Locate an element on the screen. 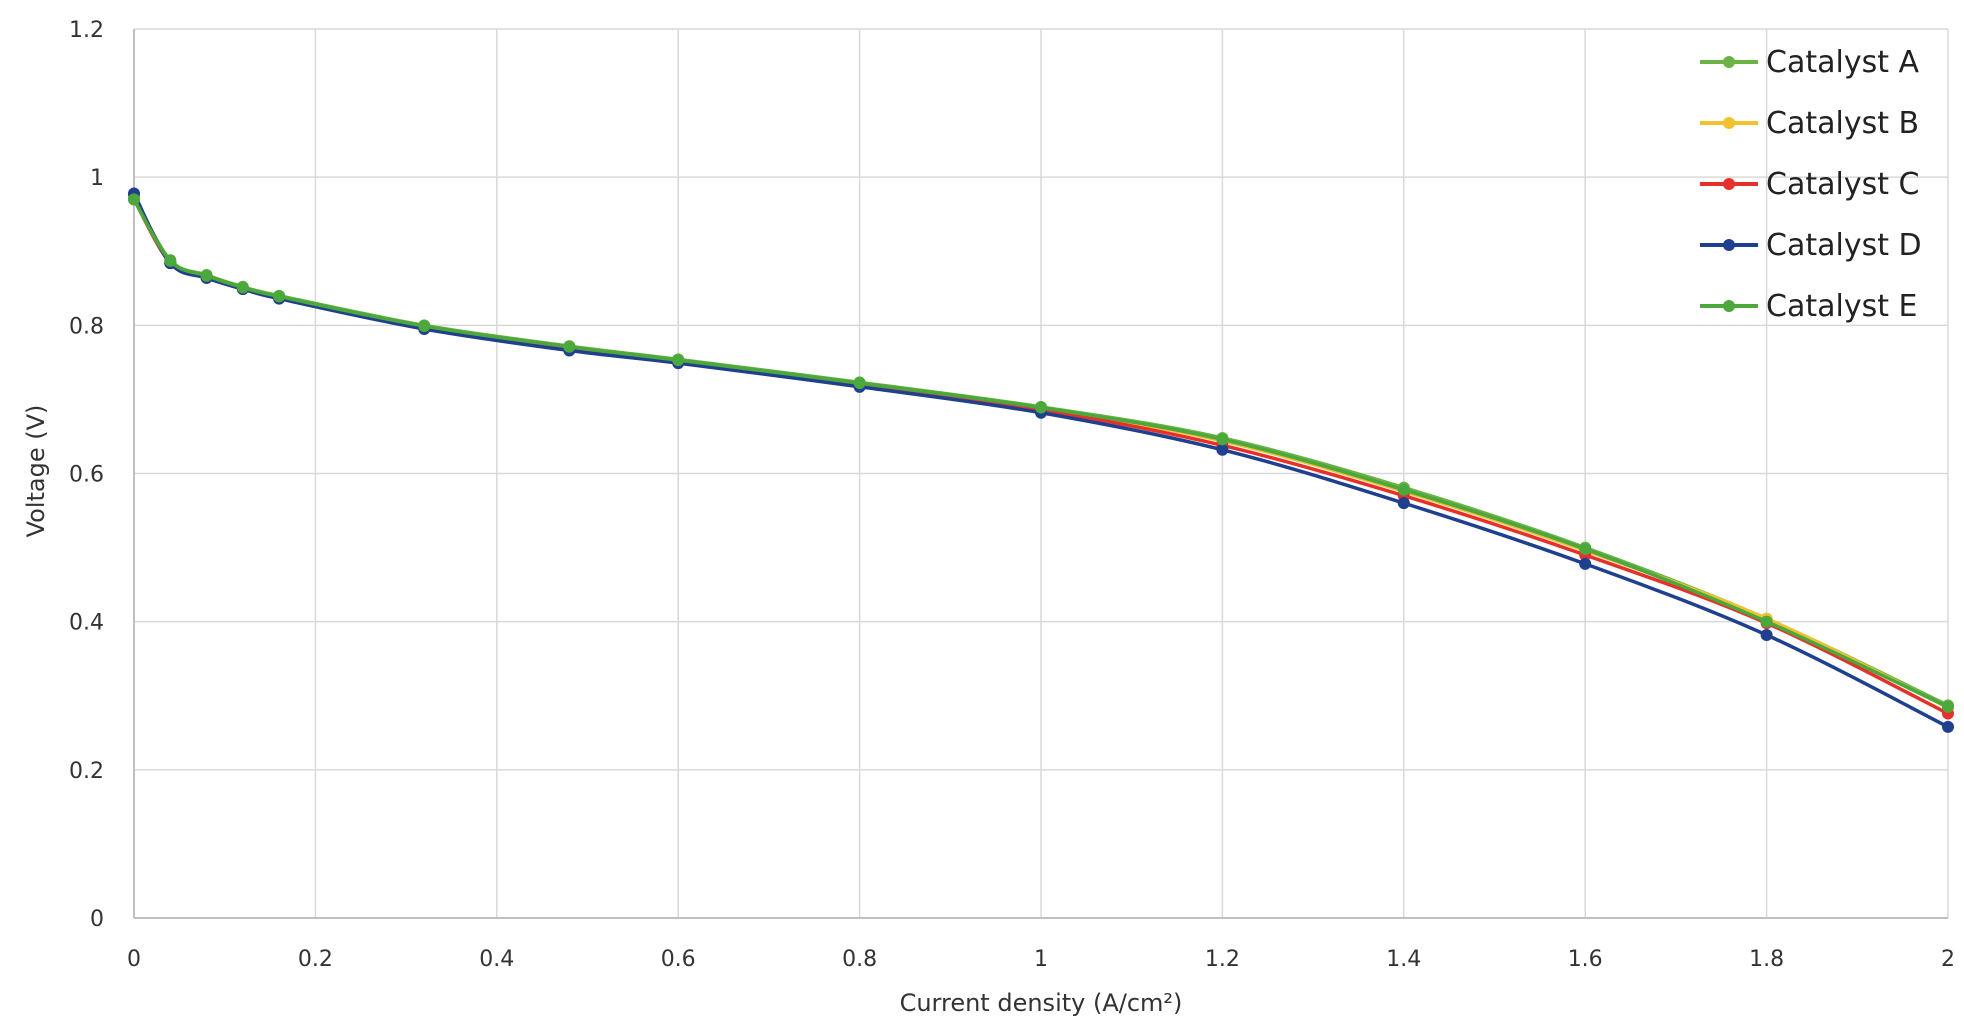 This screenshot has height=1022, width=1964. y-tick-label: 1 is located at coordinates (97, 178).